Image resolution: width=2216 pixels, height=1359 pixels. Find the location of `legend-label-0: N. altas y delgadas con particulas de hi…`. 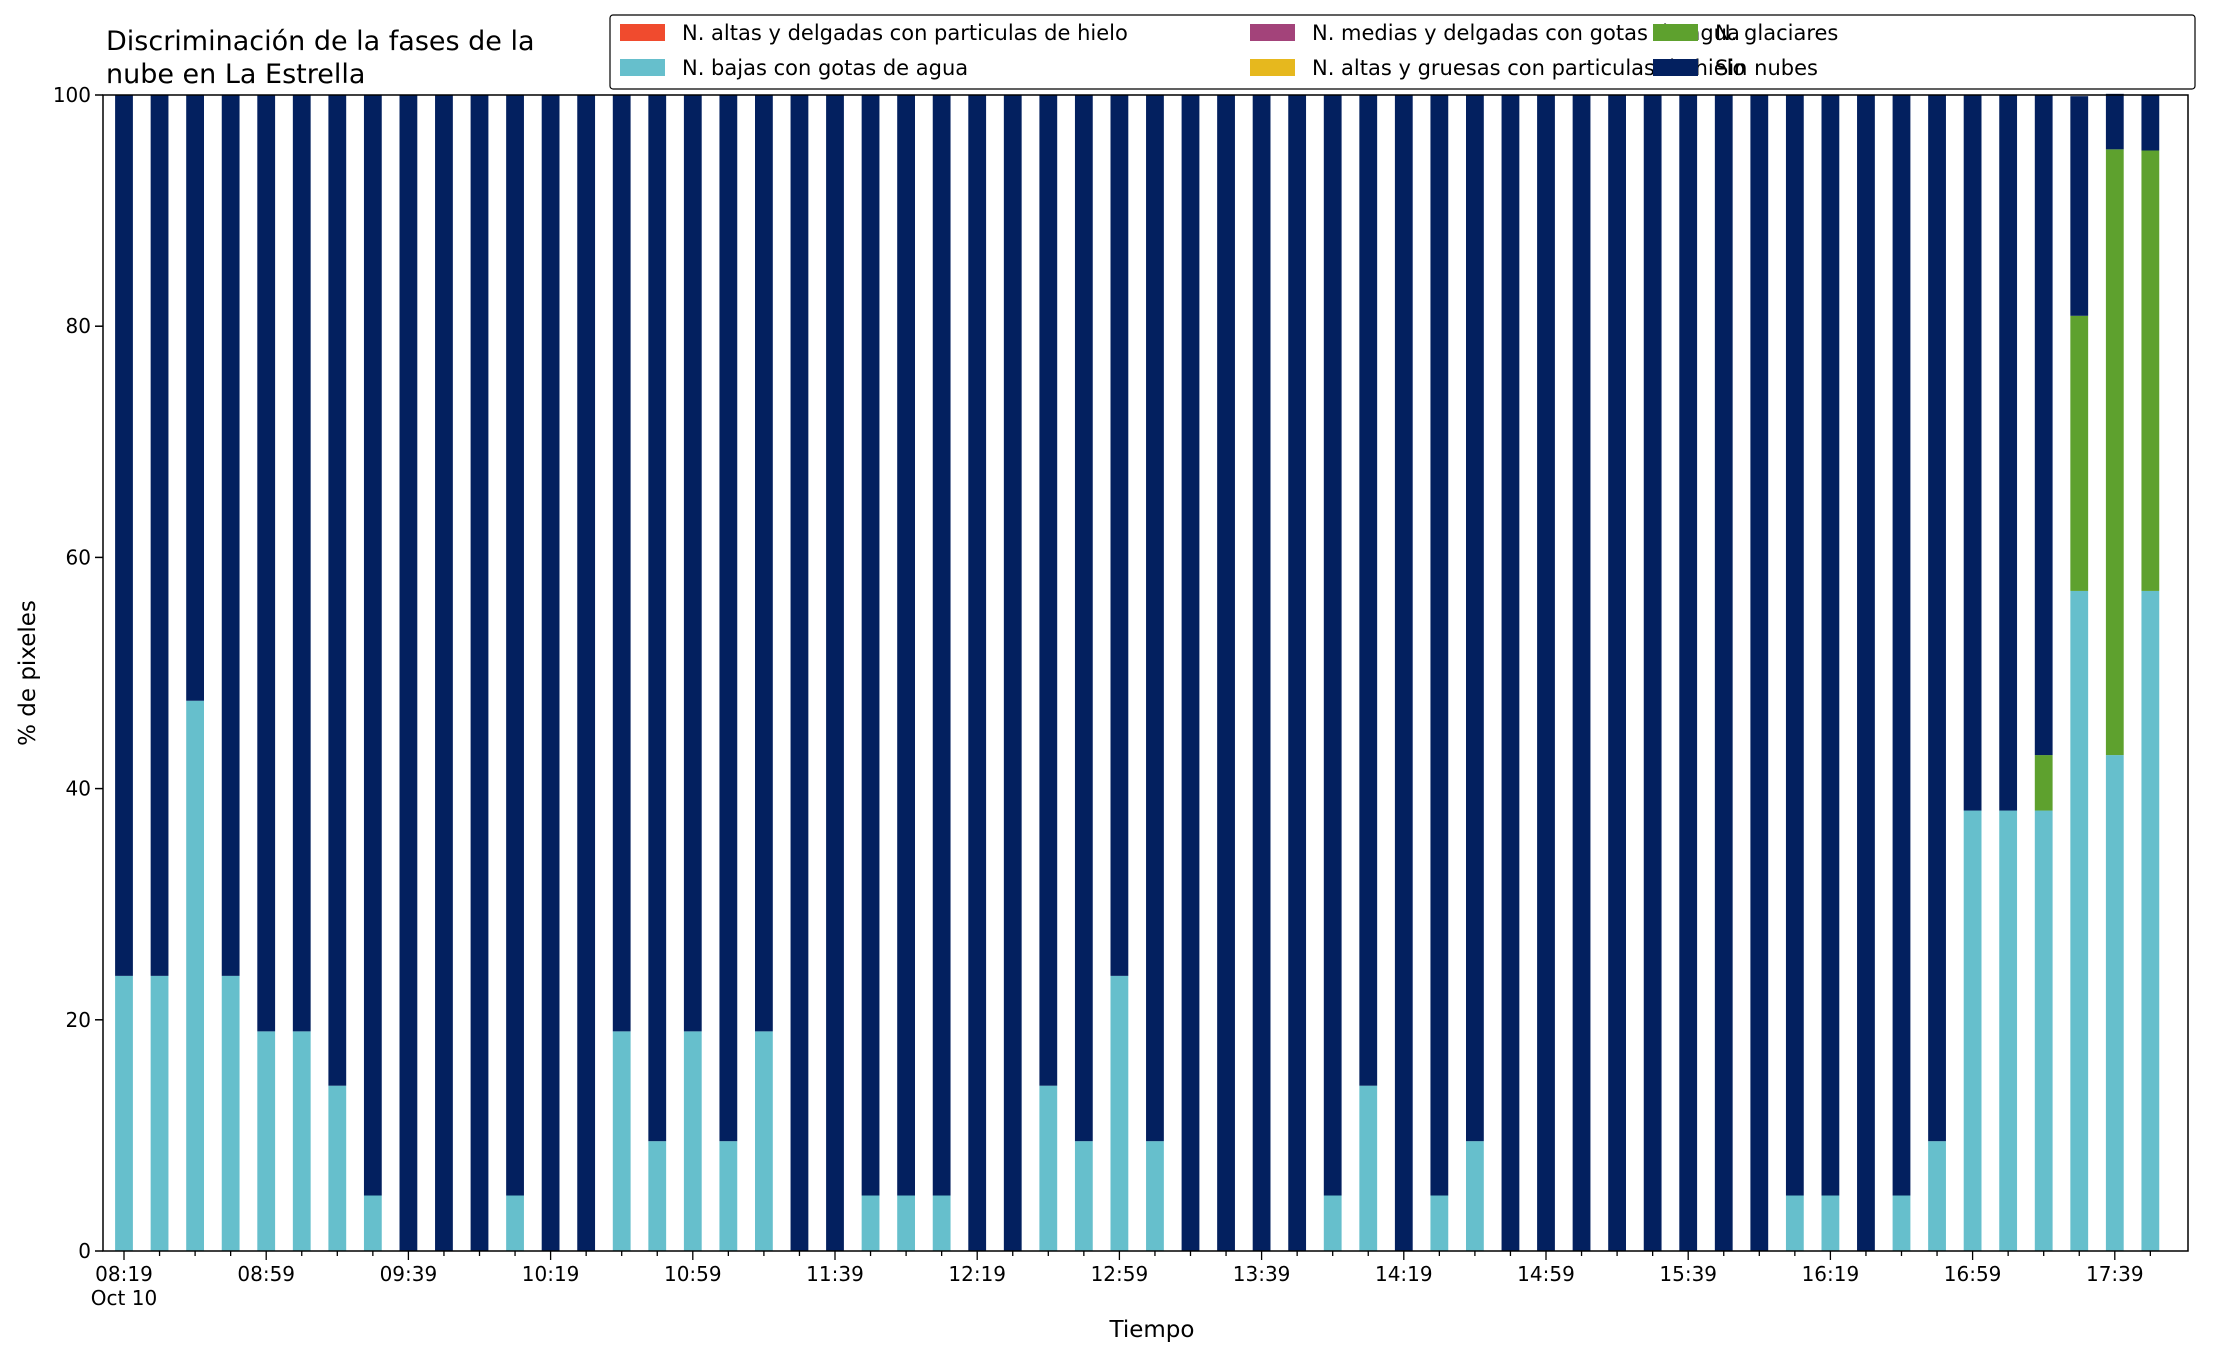

legend-label-0: N. altas y delgadas con particulas de hi… is located at coordinates (905, 33).